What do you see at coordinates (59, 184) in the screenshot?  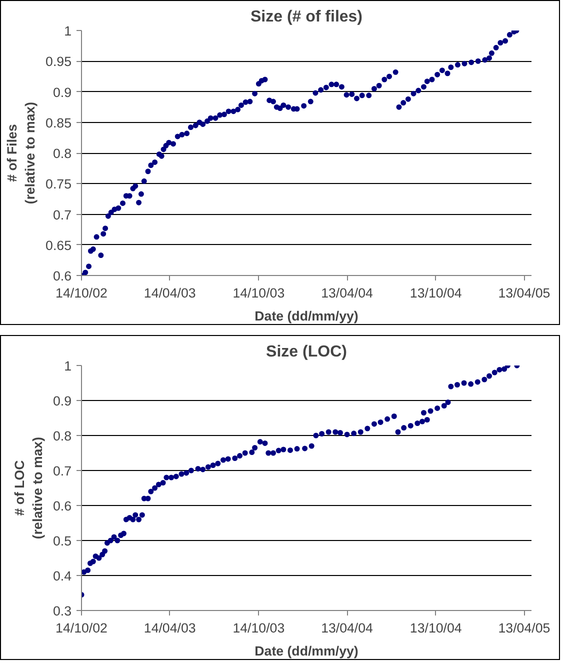 I see `y-tick-label: 0.75` at bounding box center [59, 184].